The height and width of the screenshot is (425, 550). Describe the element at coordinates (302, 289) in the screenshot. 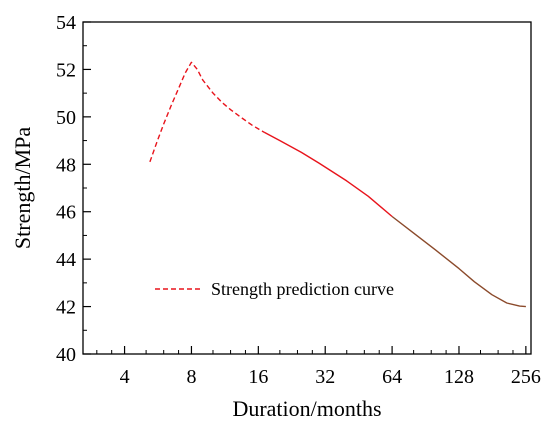

I see `legend-label: Strength prediction curve` at that location.